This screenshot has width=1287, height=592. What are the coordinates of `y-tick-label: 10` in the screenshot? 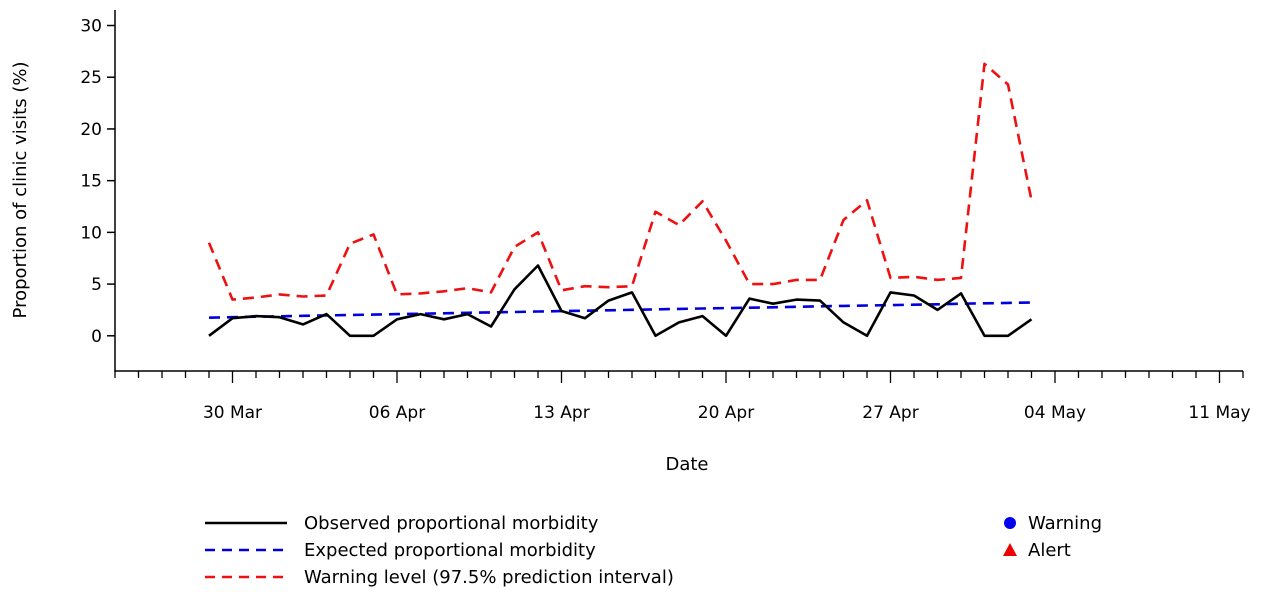 It's located at (91, 233).